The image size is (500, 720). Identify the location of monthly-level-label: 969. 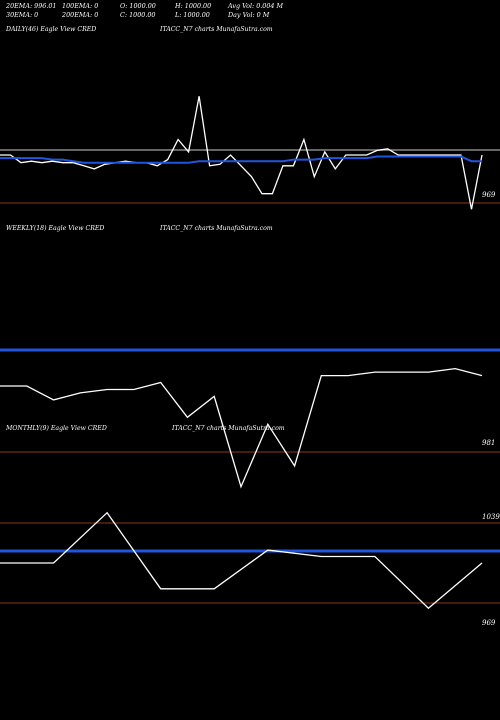
(489, 623).